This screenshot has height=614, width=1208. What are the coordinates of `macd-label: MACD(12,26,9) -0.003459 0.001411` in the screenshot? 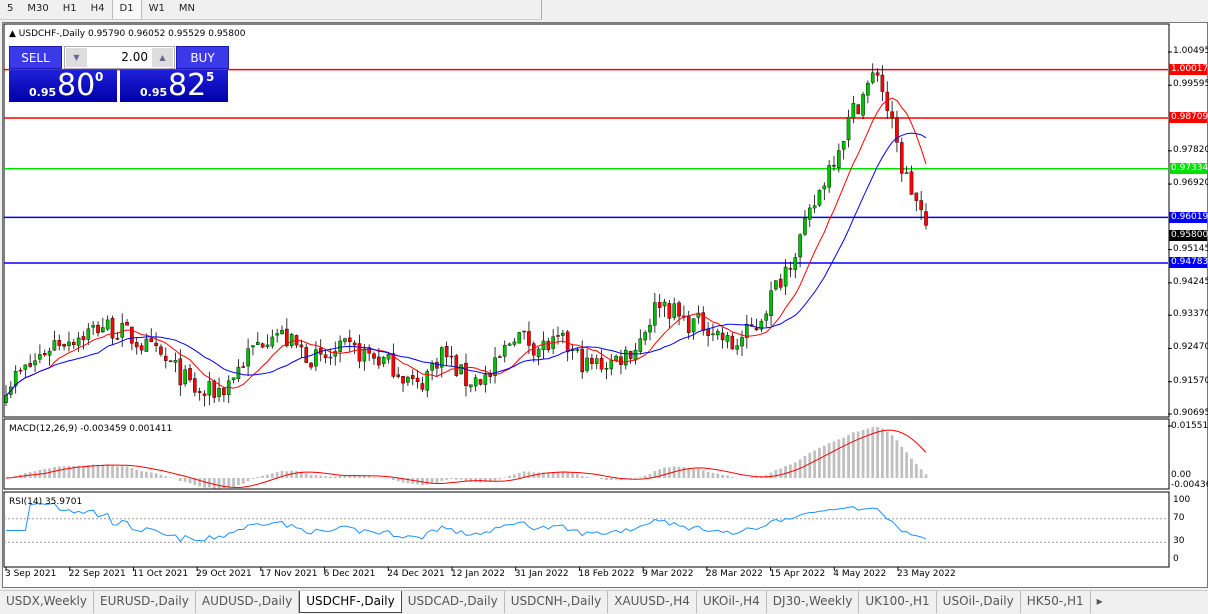 It's located at (91, 429).